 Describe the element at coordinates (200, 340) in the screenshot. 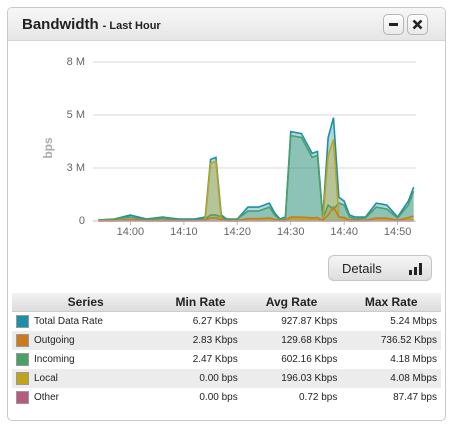

I see `rate-cell: 2.83 Kbps` at that location.